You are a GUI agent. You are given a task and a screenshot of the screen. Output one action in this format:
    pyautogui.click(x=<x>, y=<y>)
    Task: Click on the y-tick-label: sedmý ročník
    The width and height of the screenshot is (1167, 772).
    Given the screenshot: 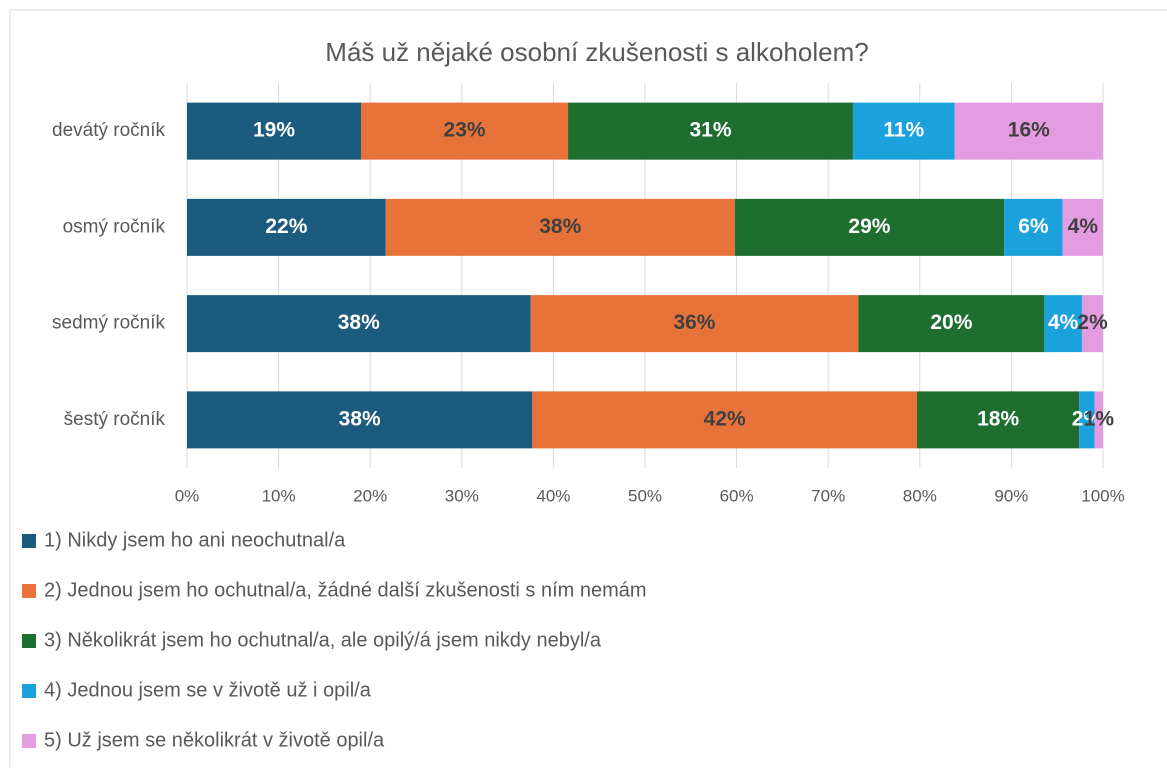 What is the action you would take?
    pyautogui.click(x=108, y=323)
    